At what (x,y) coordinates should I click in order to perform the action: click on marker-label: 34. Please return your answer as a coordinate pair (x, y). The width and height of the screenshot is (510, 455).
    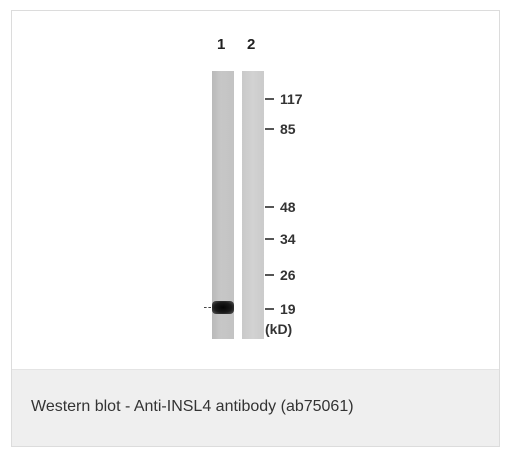
    Looking at the image, I should click on (288, 239).